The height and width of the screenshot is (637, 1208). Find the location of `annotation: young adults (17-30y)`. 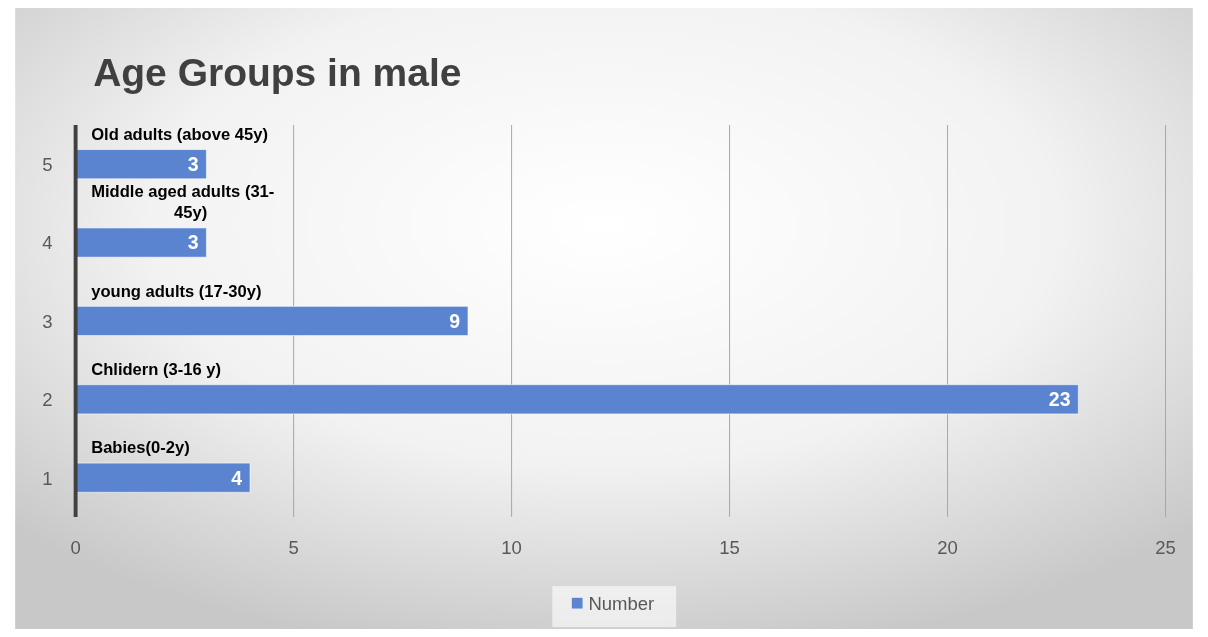

annotation: young adults (17-30y) is located at coordinates (176, 291).